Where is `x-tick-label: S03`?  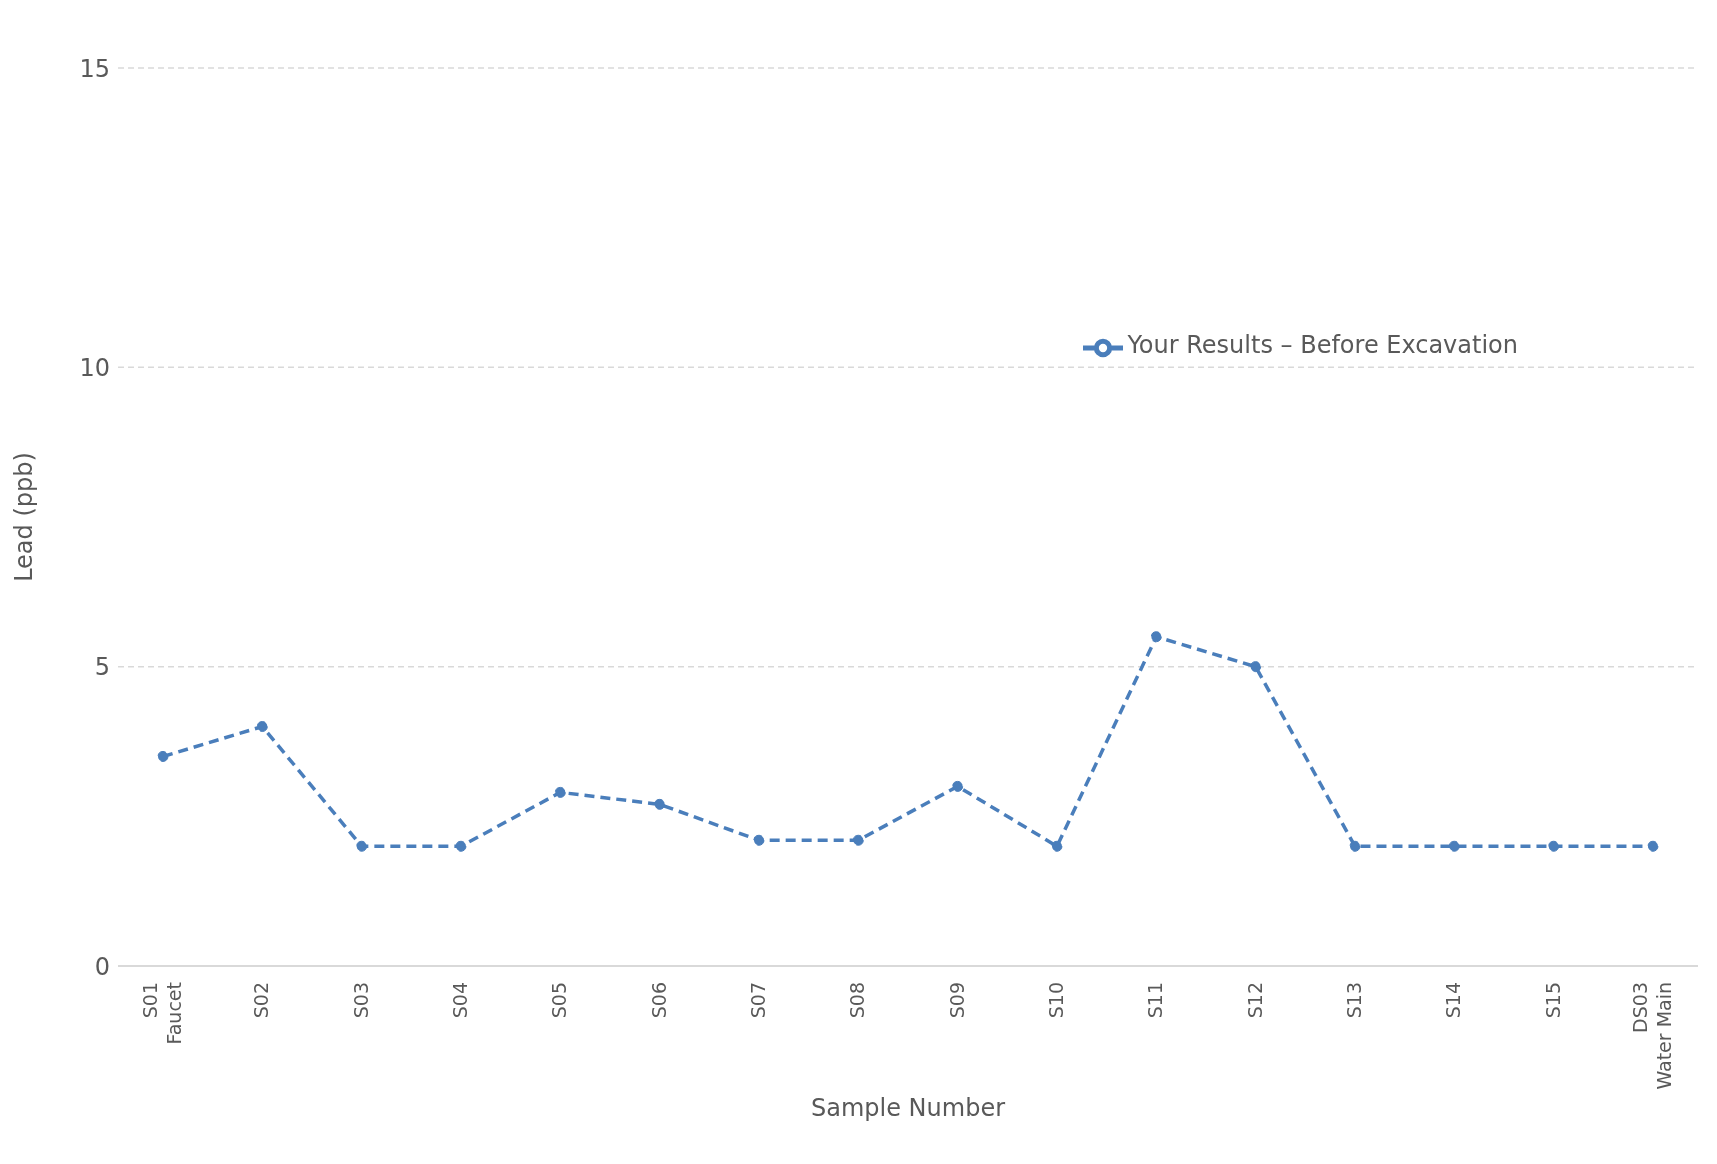
x-tick-label: S03 is located at coordinates (360, 1000).